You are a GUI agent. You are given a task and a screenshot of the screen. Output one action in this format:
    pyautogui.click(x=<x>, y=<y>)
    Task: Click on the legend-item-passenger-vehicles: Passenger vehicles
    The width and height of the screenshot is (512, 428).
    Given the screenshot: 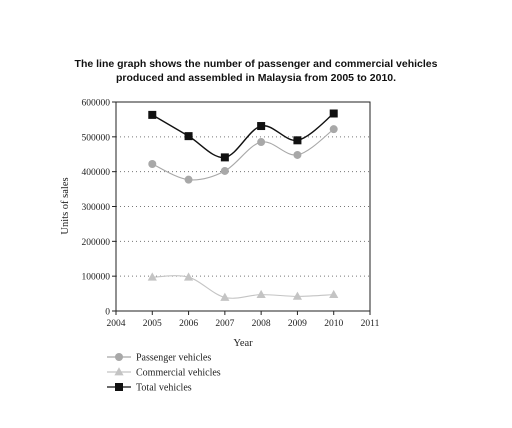 What is the action you would take?
    pyautogui.click(x=159, y=358)
    